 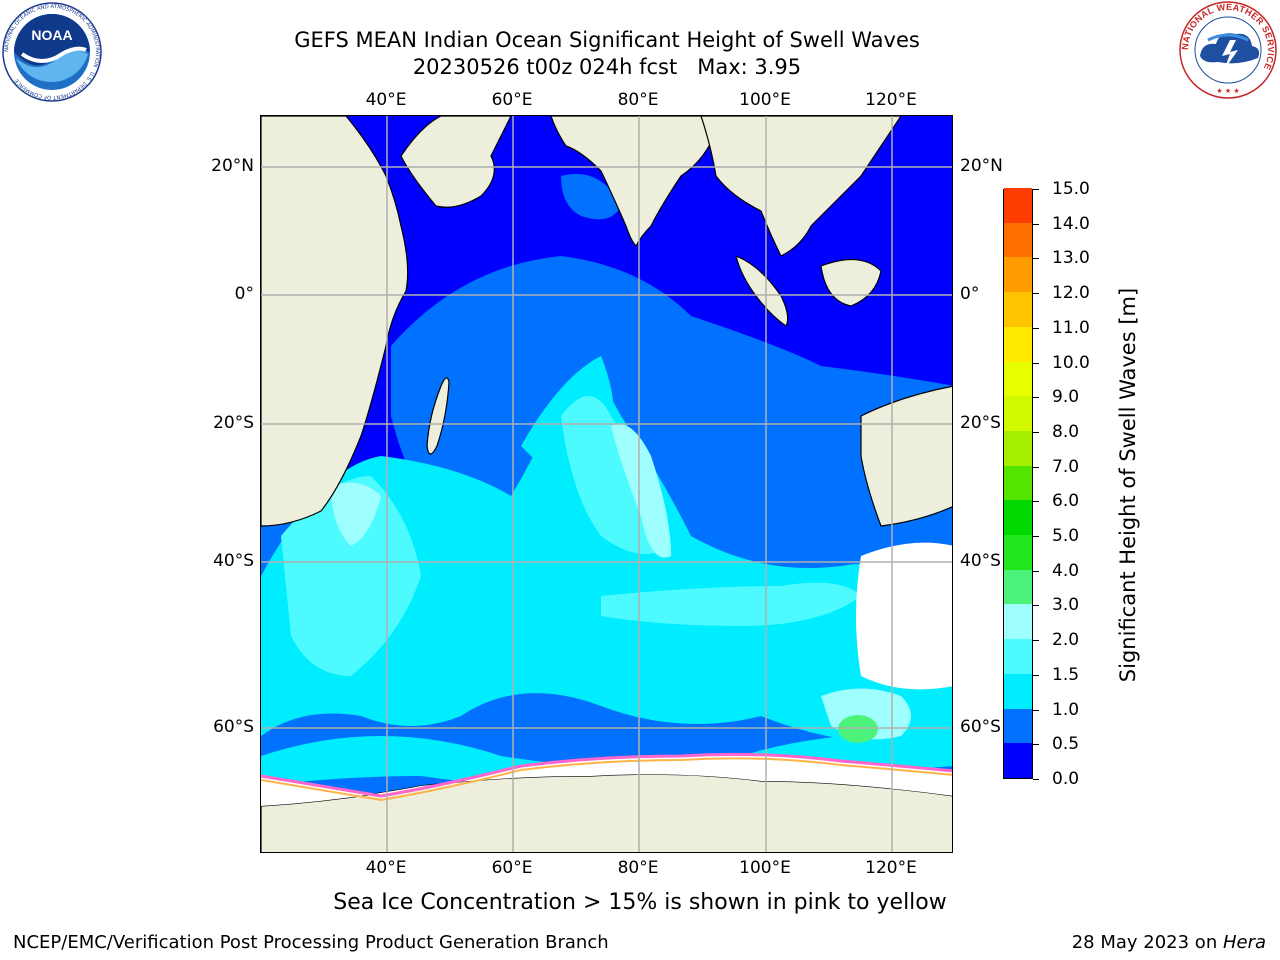 What do you see at coordinates (765, 868) in the screenshot?
I see `lon-tick-bottom-100e: 100°E` at bounding box center [765, 868].